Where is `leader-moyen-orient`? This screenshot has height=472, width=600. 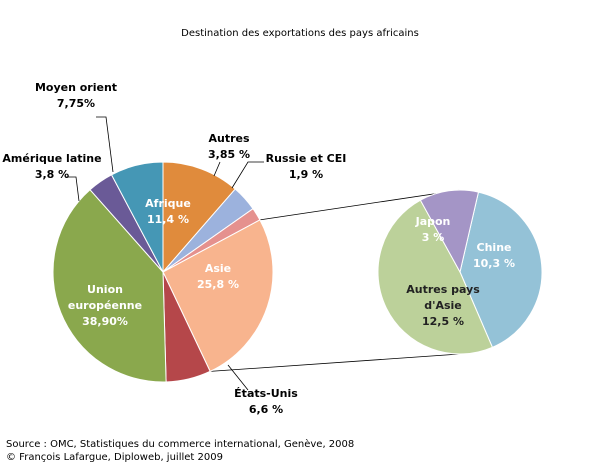
leader-moyen-orient is located at coordinates (105, 144).